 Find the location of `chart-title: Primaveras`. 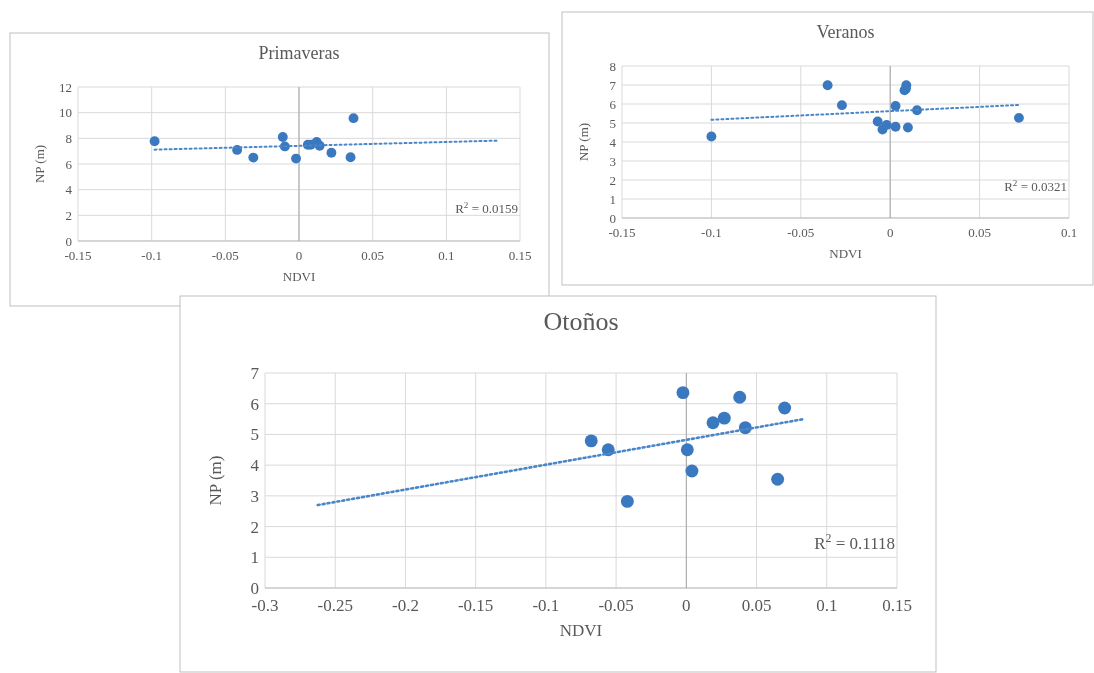

chart-title: Primaveras is located at coordinates (299, 53).